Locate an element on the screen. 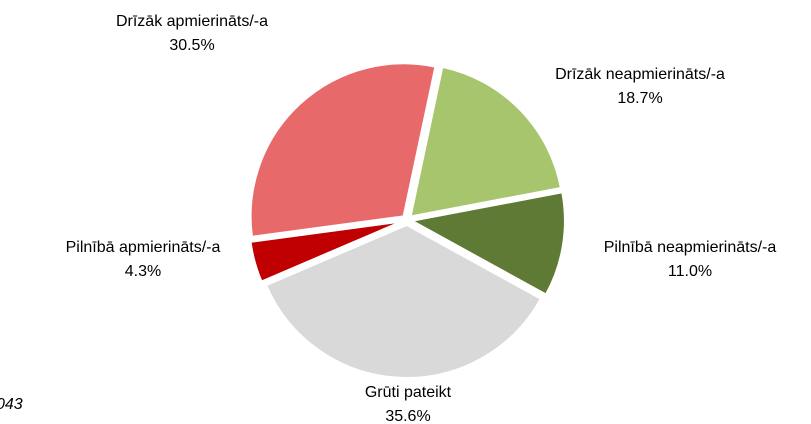 The height and width of the screenshot is (424, 811). slice-label: Grūti pateikt is located at coordinates (408, 392).